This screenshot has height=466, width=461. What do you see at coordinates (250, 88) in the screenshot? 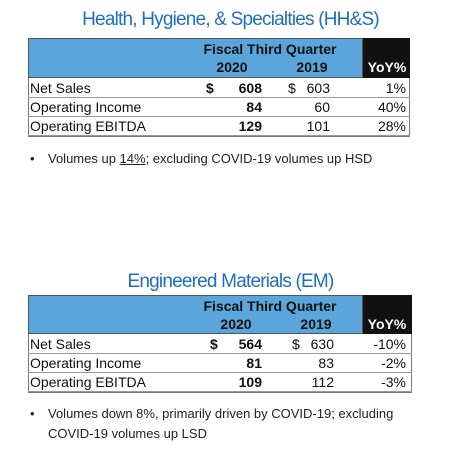
I see `cell: 608` at bounding box center [250, 88].